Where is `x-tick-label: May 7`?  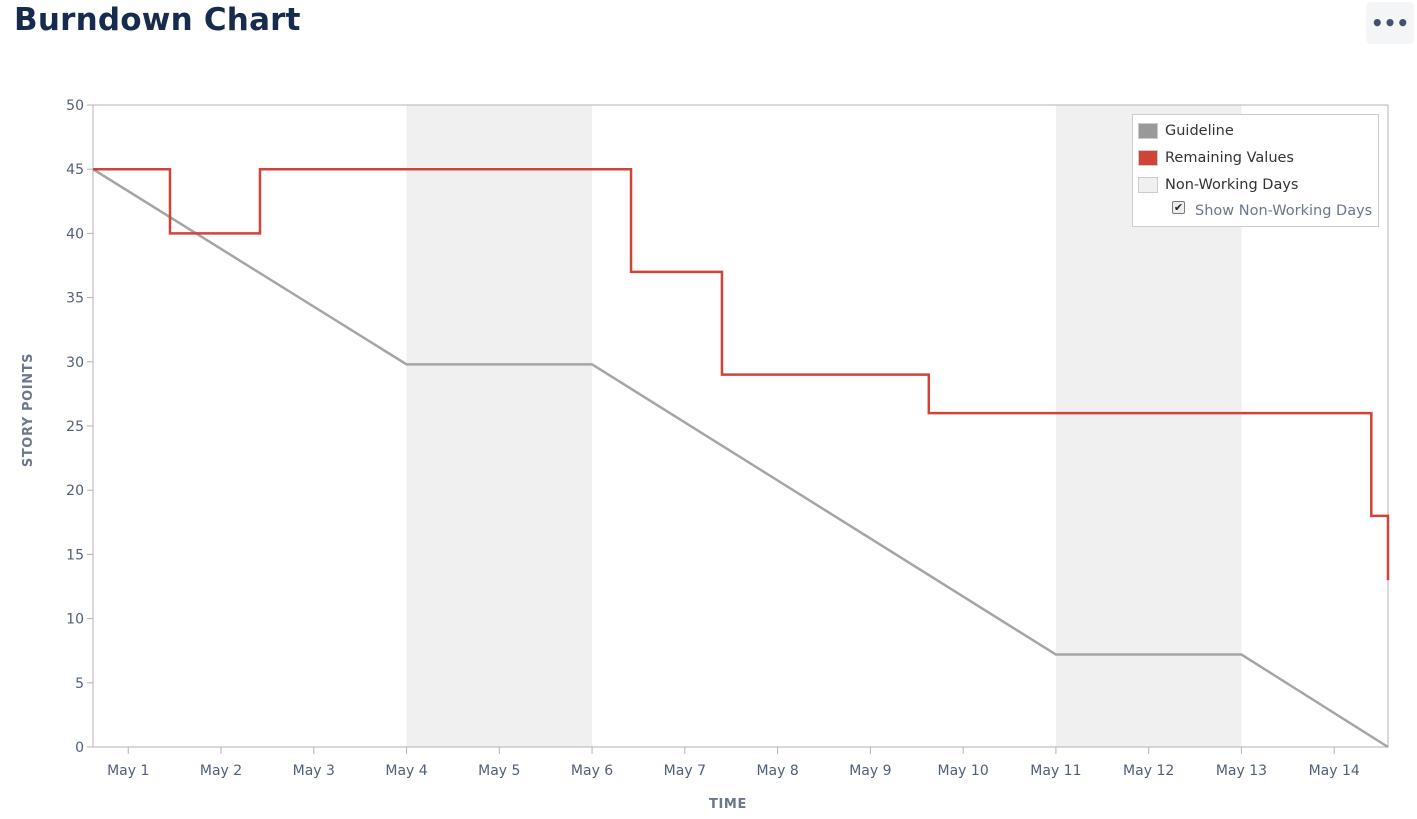 x-tick-label: May 7 is located at coordinates (685, 771).